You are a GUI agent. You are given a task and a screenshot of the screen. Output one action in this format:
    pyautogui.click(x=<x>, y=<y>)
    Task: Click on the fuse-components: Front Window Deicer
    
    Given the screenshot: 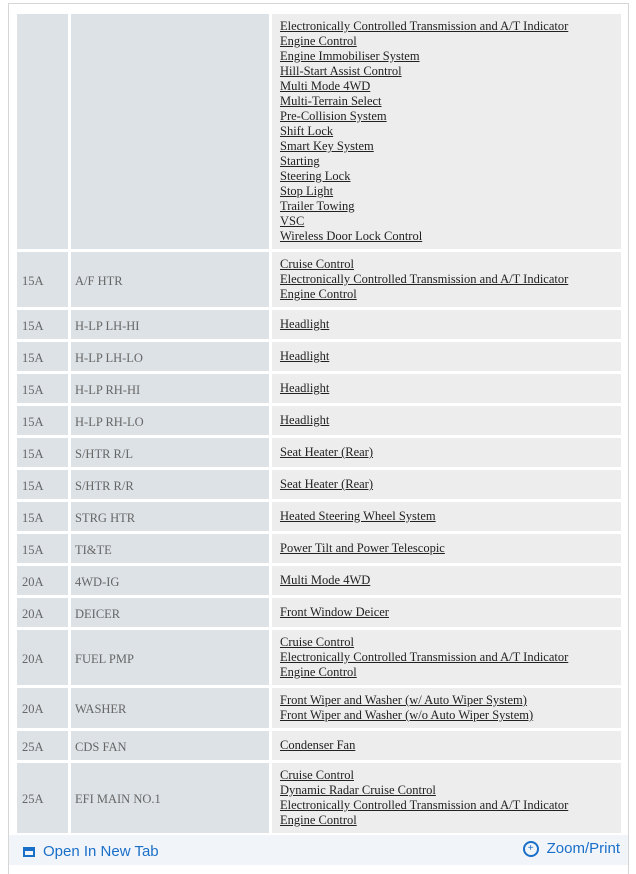 What is the action you would take?
    pyautogui.click(x=446, y=612)
    